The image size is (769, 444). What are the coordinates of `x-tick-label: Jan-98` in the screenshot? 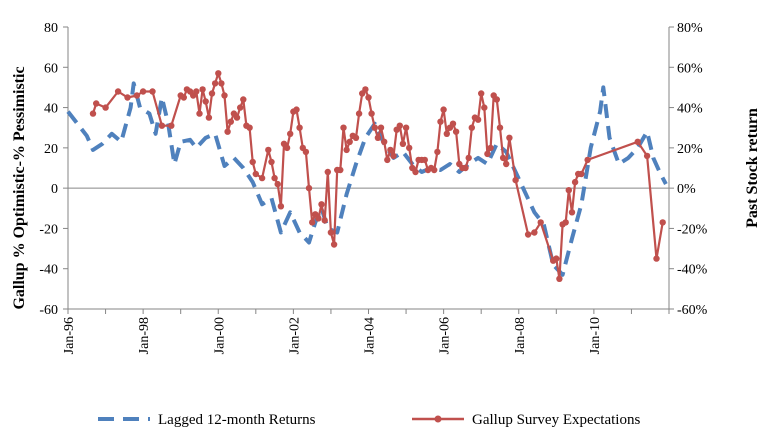 It's located at (144, 335).